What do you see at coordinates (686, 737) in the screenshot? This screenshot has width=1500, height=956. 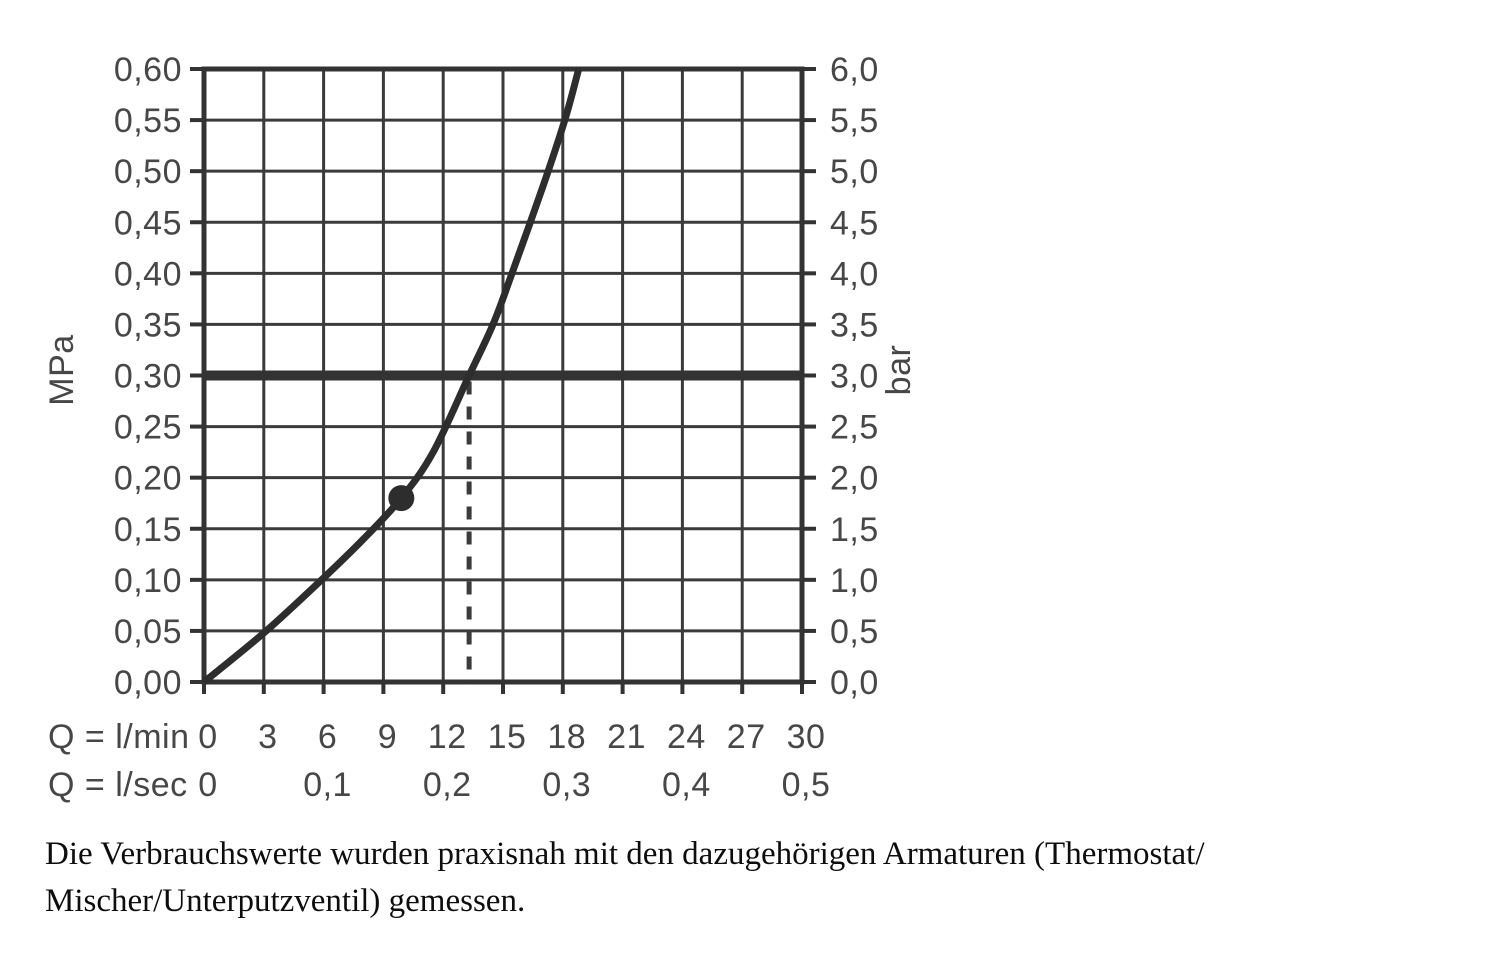 I see `tick-label-lmin: 24` at bounding box center [686, 737].